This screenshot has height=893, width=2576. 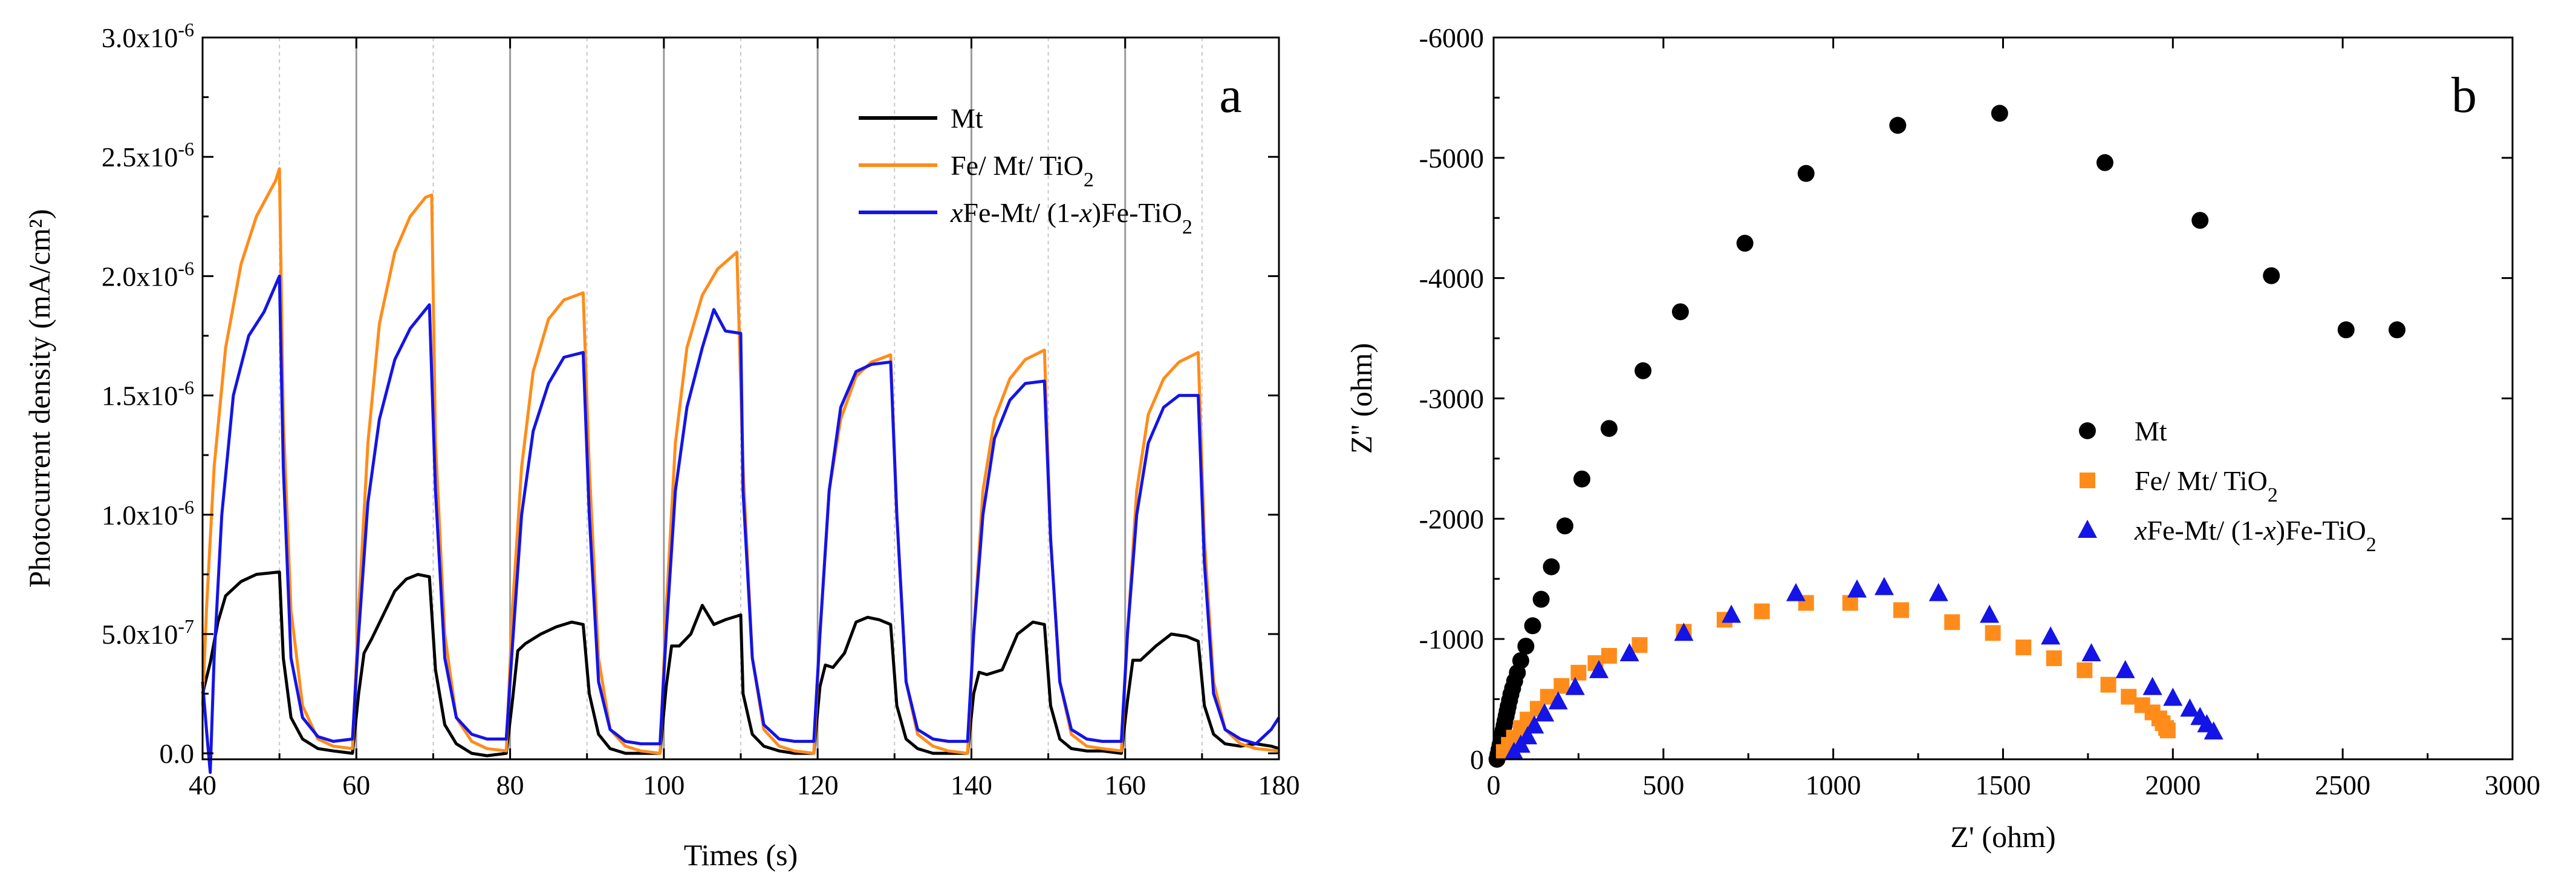 I want to click on x-tick-label: 180, so click(x=1279, y=785).